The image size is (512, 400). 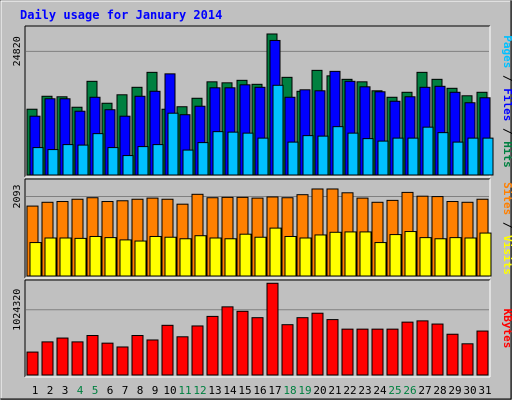 I want to click on y-tick-label: 1024320, so click(x=17, y=310).